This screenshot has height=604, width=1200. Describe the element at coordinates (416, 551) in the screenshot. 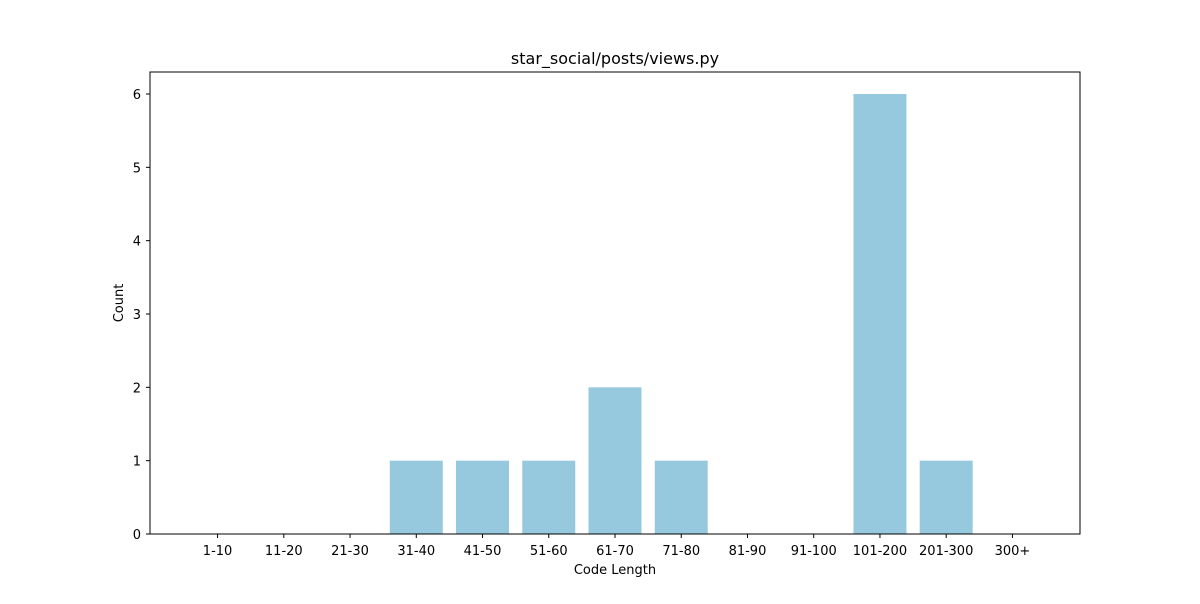

I see `x-tick-label: 31-40` at that location.